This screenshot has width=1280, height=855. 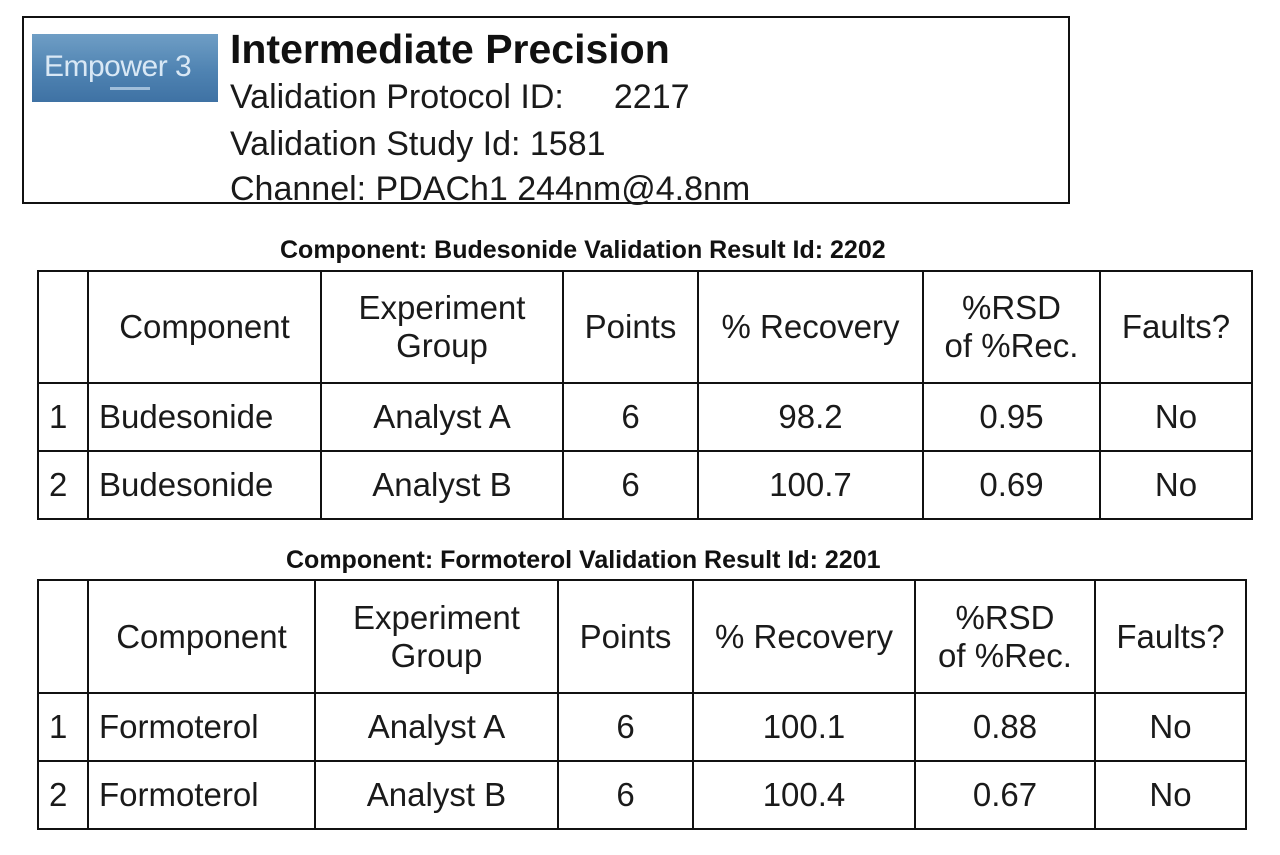 I want to click on protocol-label: Validation Protocol ID:, so click(x=397, y=97).